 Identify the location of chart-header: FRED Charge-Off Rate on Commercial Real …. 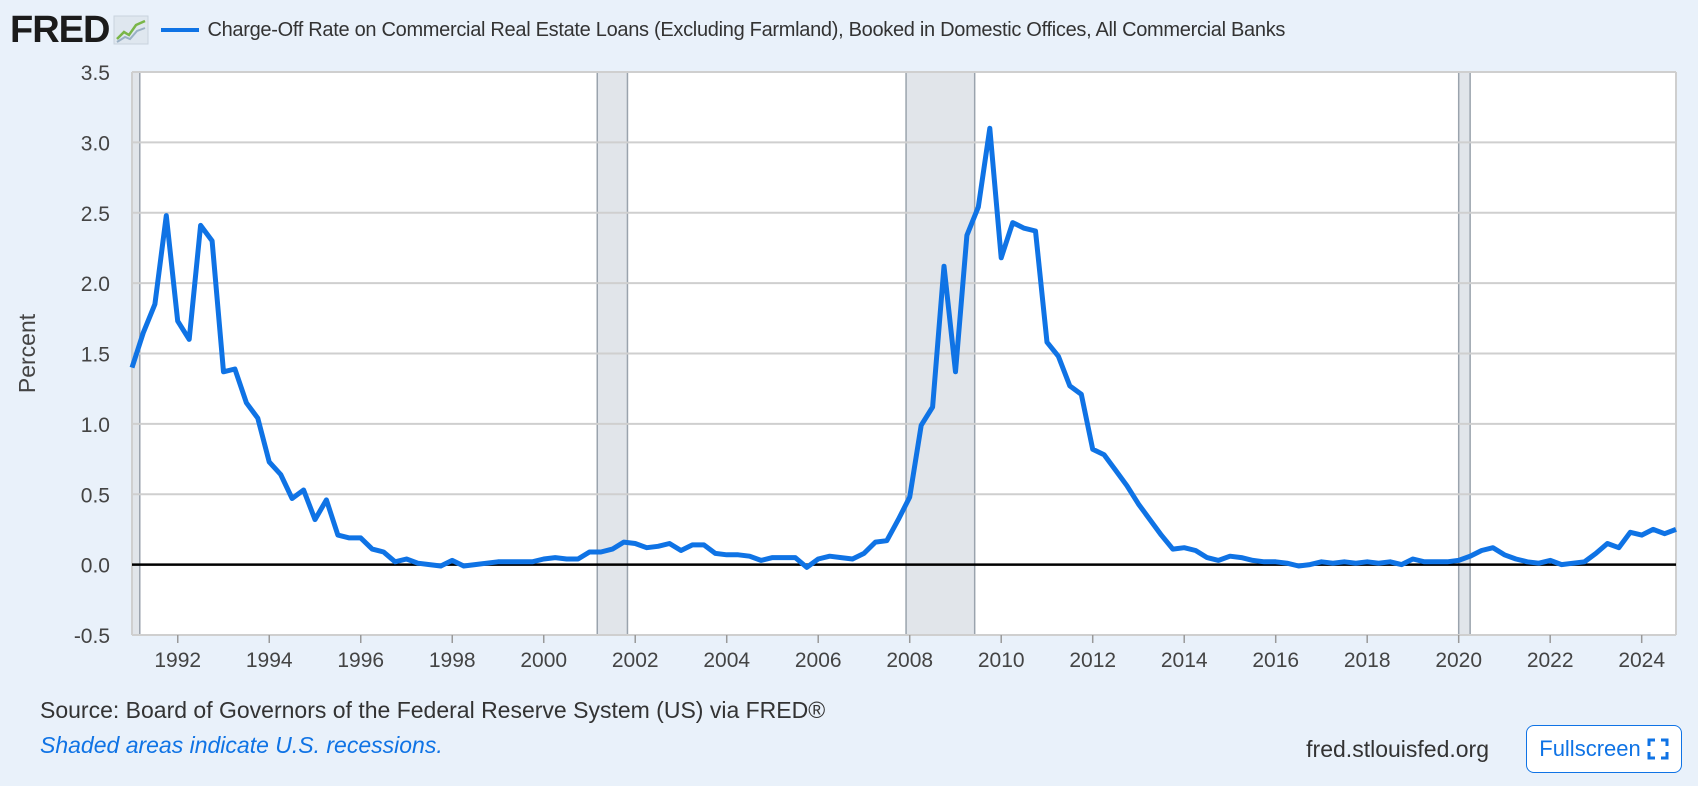
(647, 30).